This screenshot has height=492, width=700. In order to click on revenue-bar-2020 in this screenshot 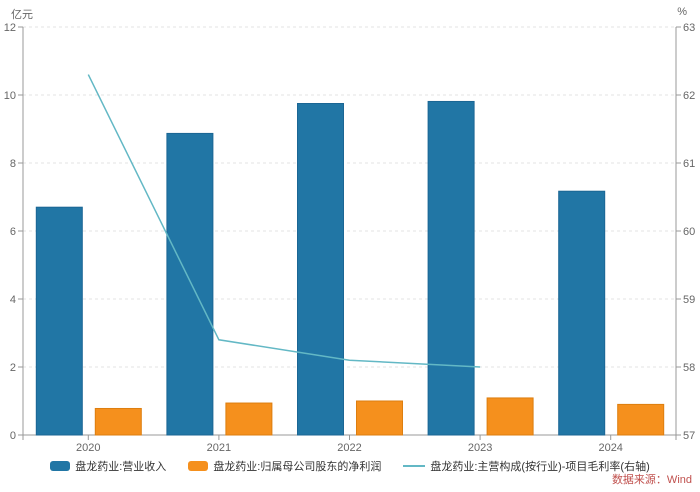, I will do `click(59, 321)`.